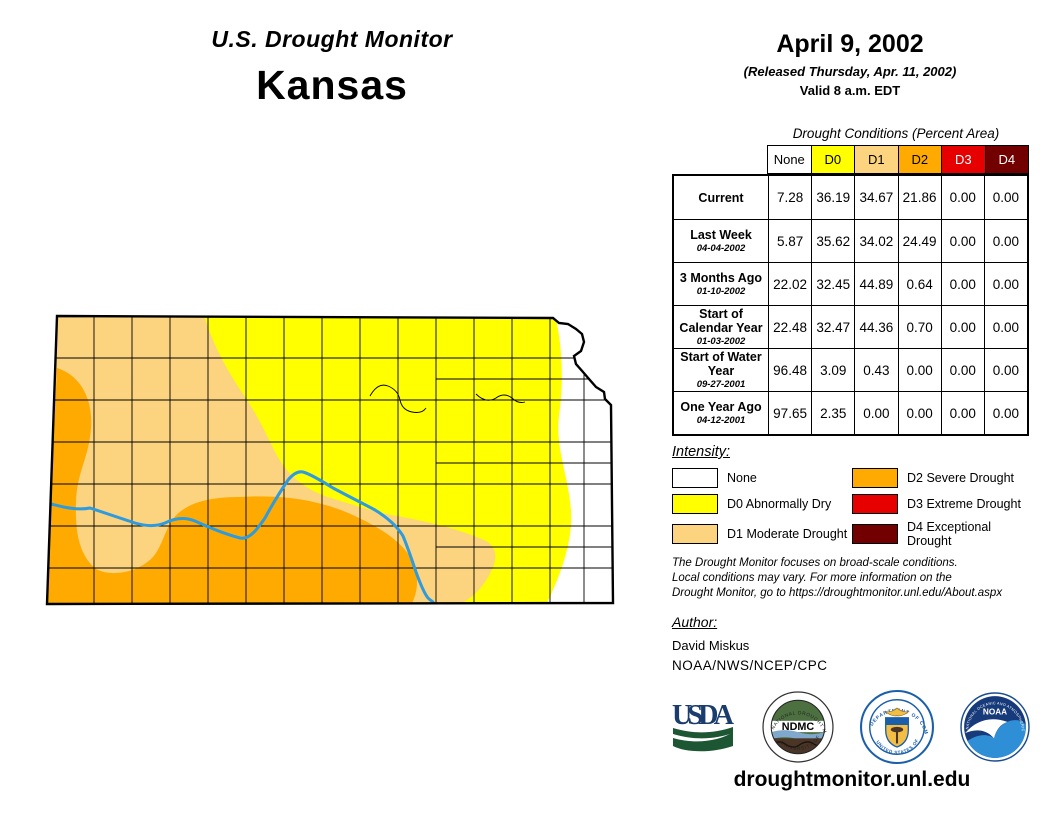 The height and width of the screenshot is (816, 1056). I want to click on region-d2-severe-drought, so click(232, 486).